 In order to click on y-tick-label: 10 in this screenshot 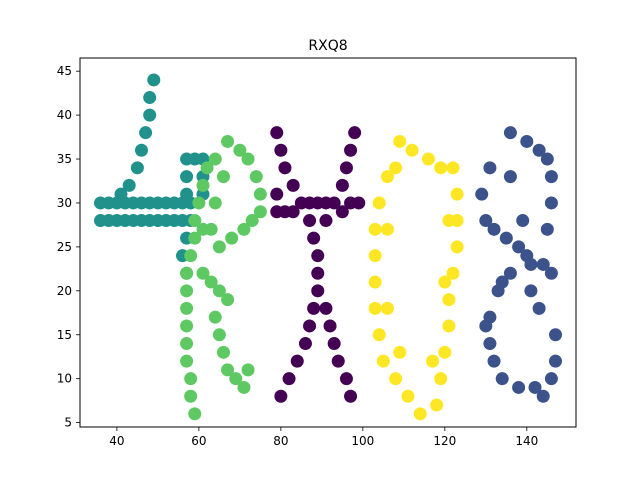, I will do `click(64, 379)`.